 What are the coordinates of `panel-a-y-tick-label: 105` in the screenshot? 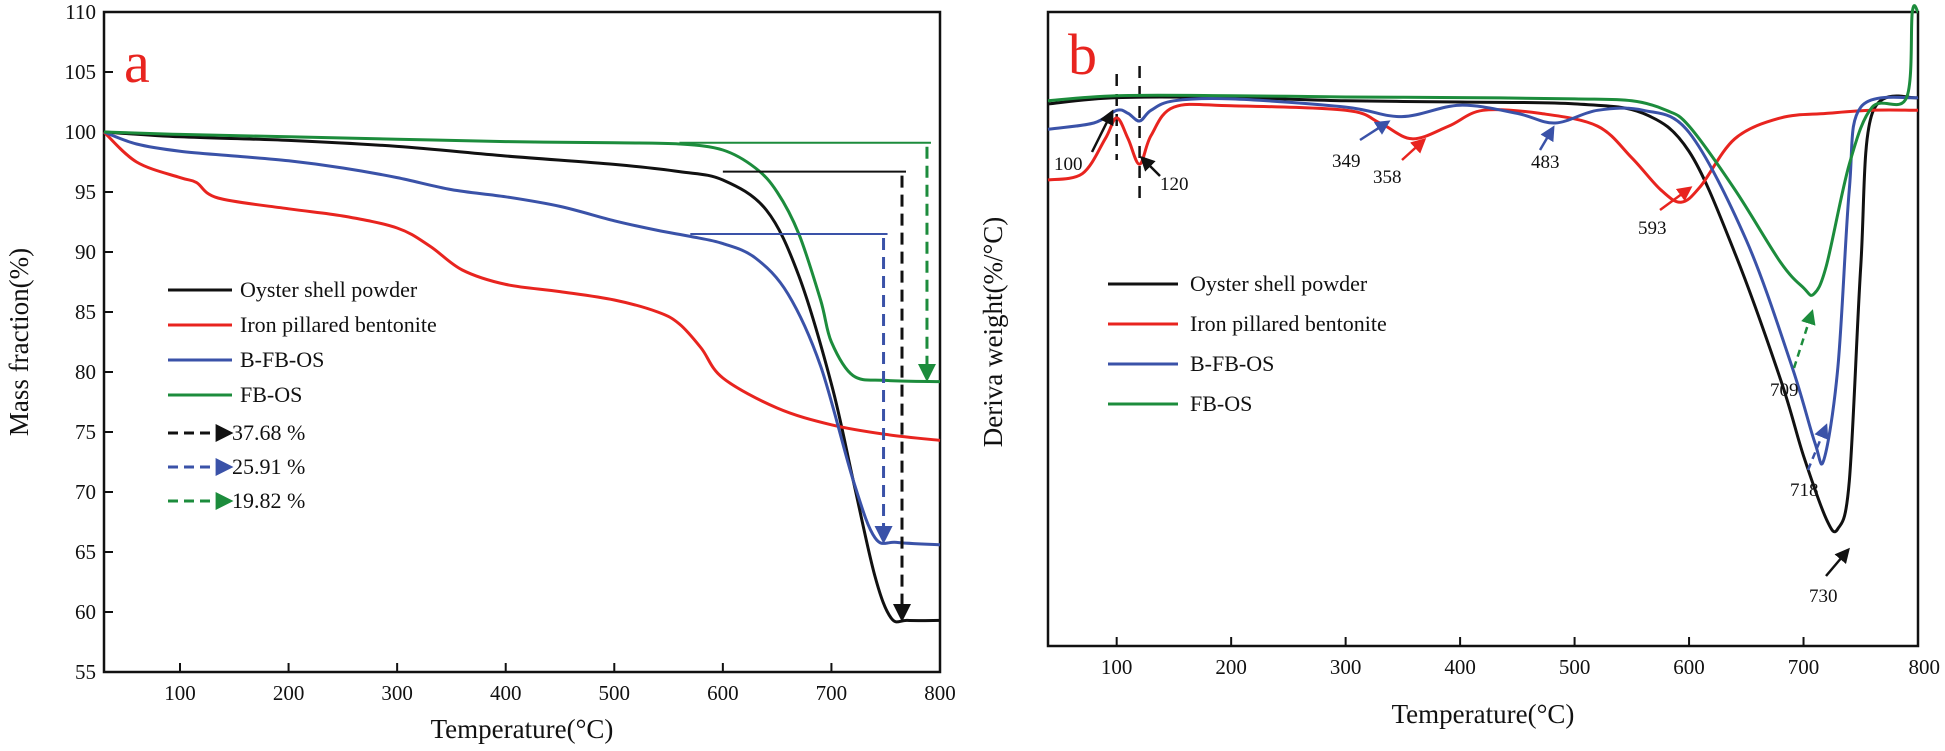 It's located at (81, 72).